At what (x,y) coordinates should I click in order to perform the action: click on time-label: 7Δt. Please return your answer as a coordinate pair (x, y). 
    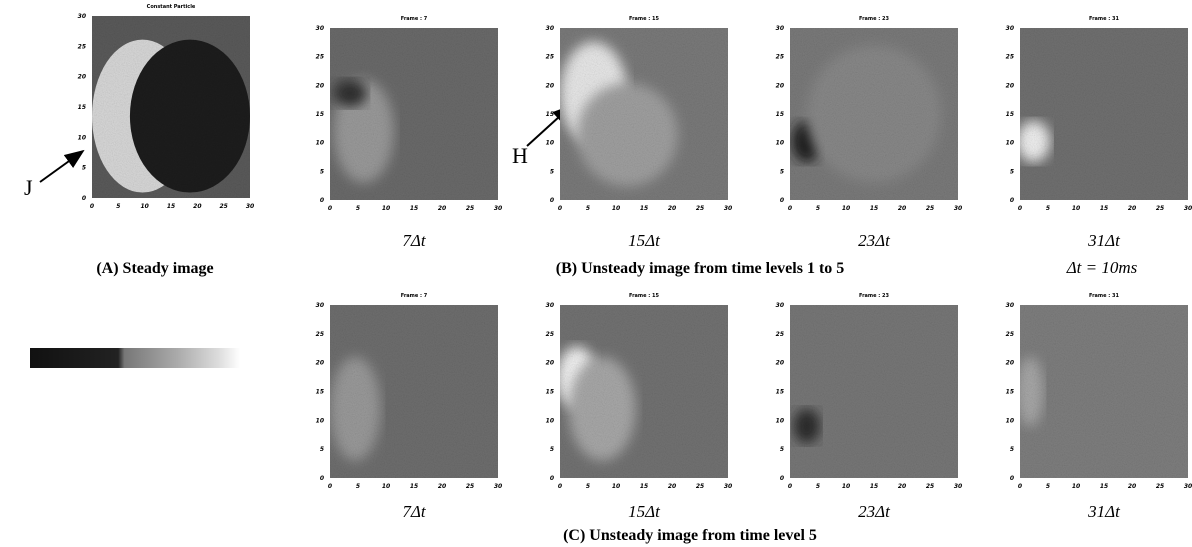
    Looking at the image, I should click on (414, 240).